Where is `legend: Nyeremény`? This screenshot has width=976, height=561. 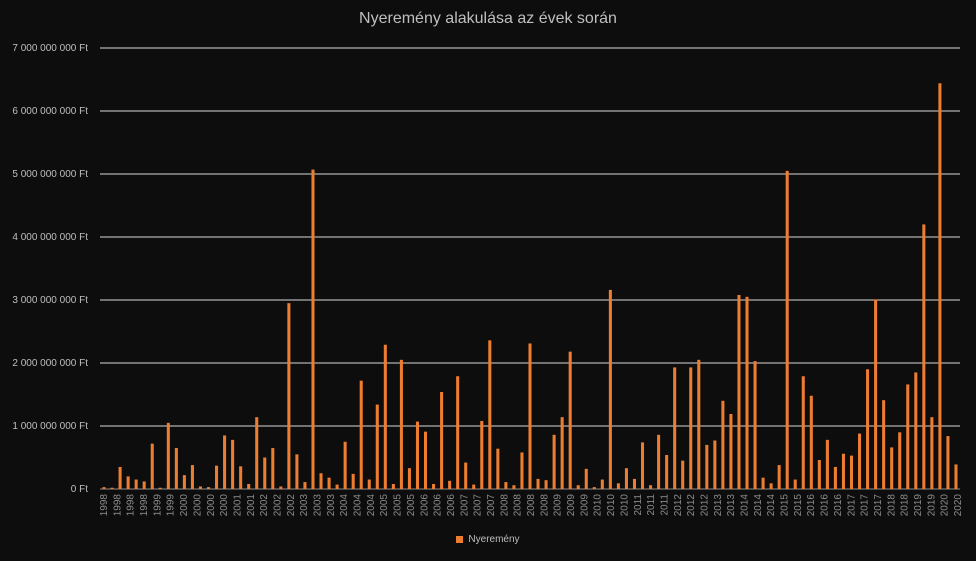 legend: Nyeremény is located at coordinates (488, 539).